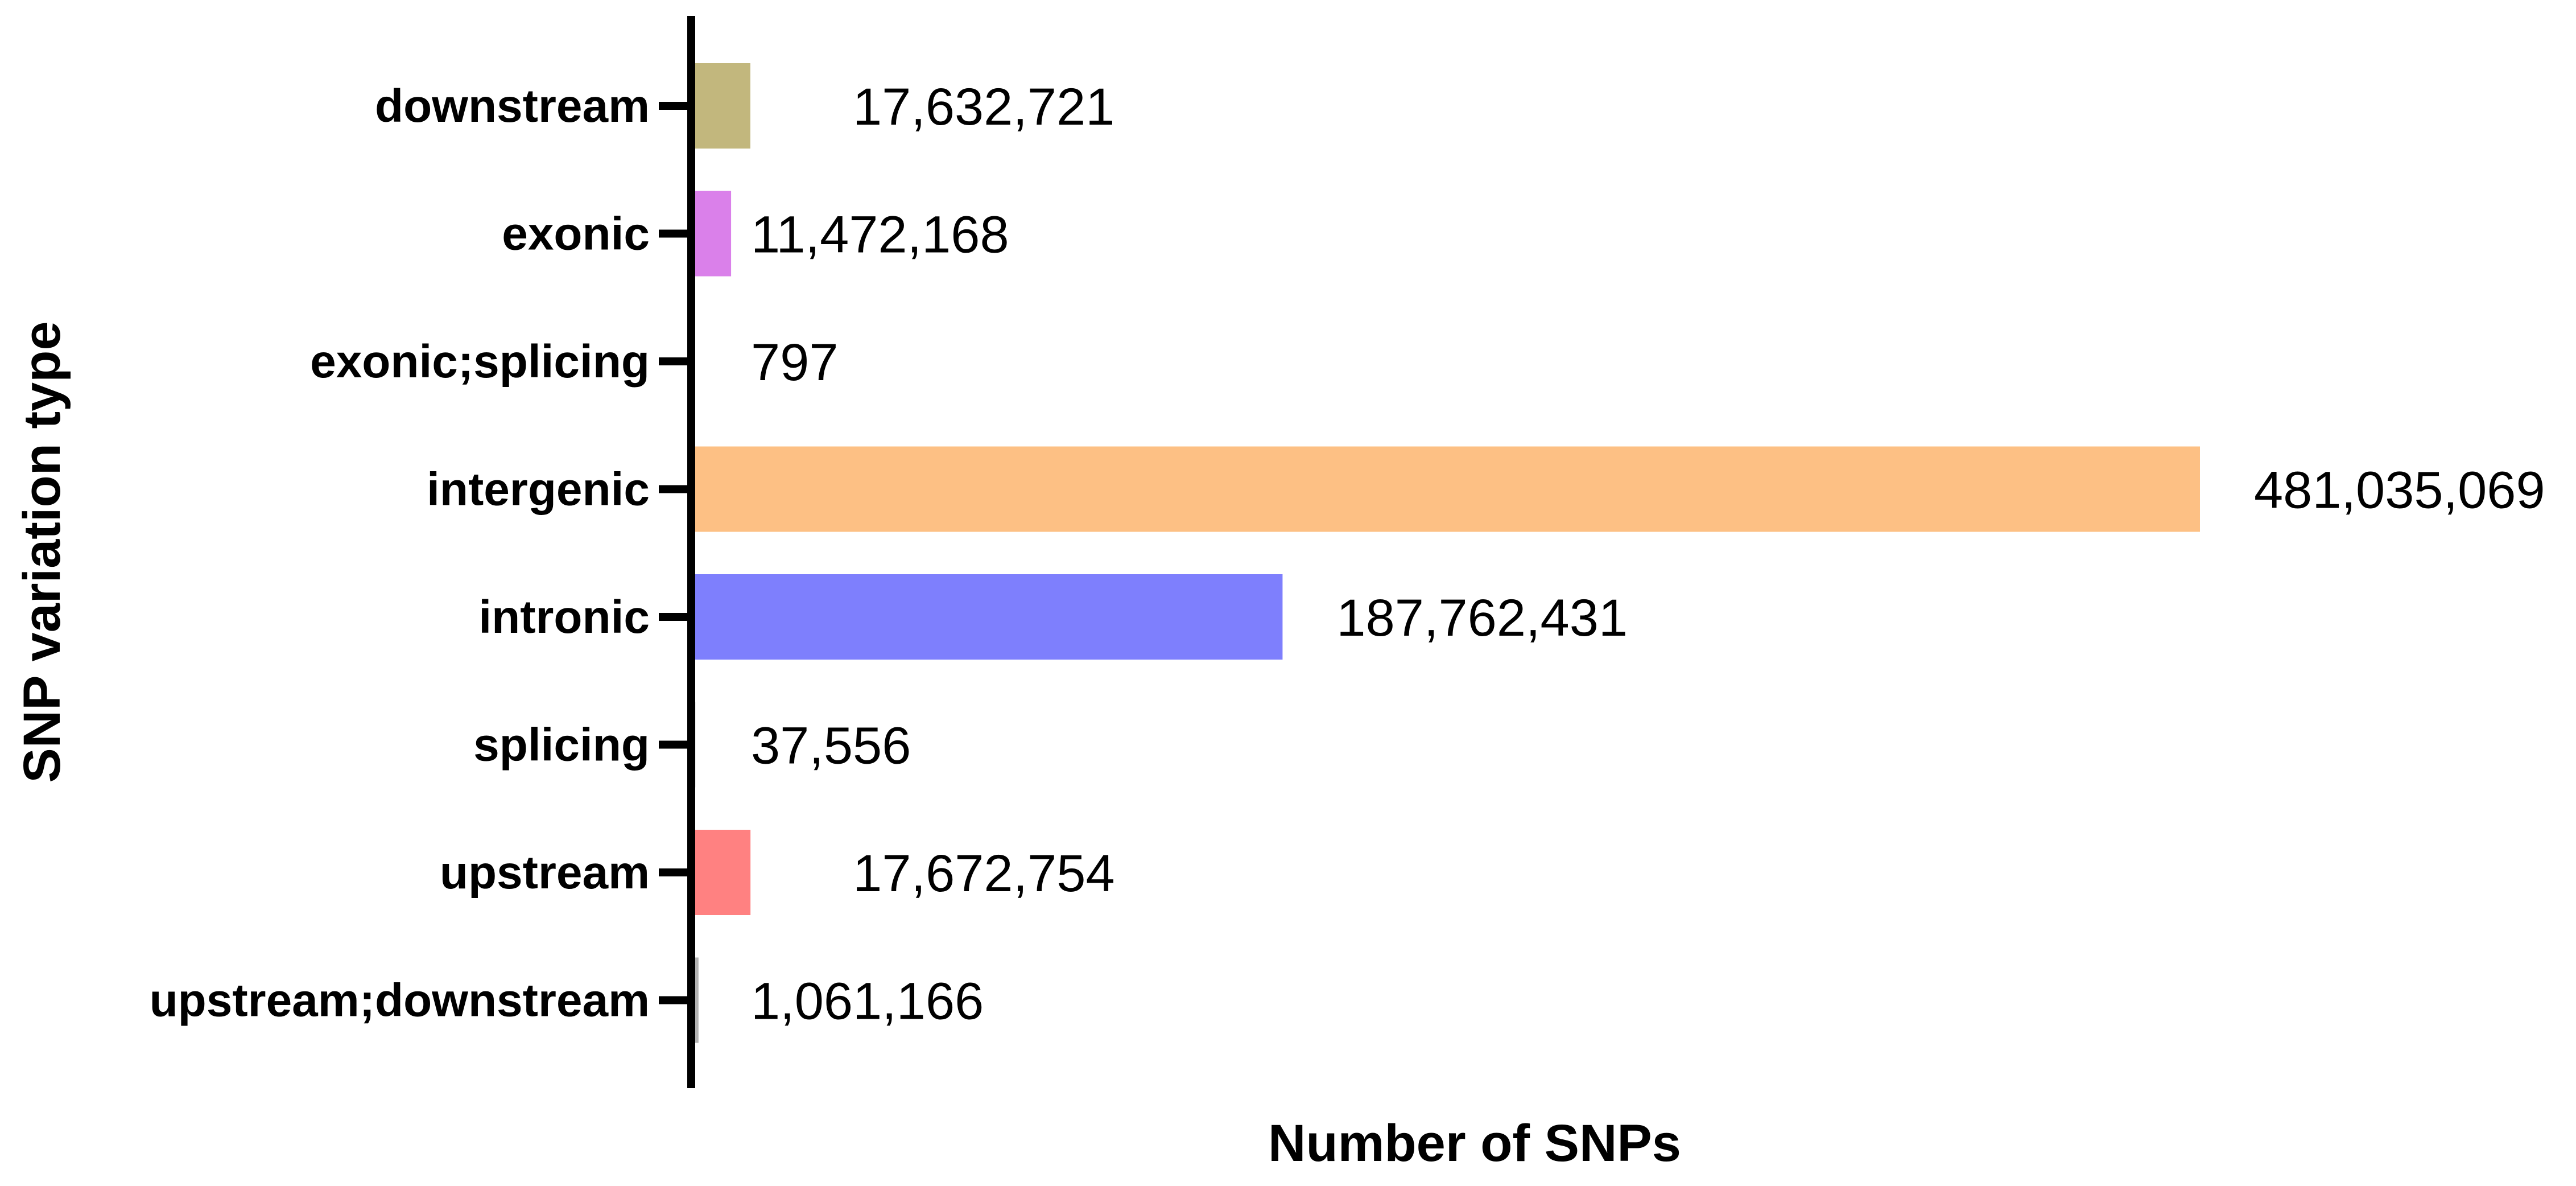 This screenshot has height=1186, width=2576. Describe the element at coordinates (539, 490) in the screenshot. I see `category-label-intergenic: intergenic` at that location.